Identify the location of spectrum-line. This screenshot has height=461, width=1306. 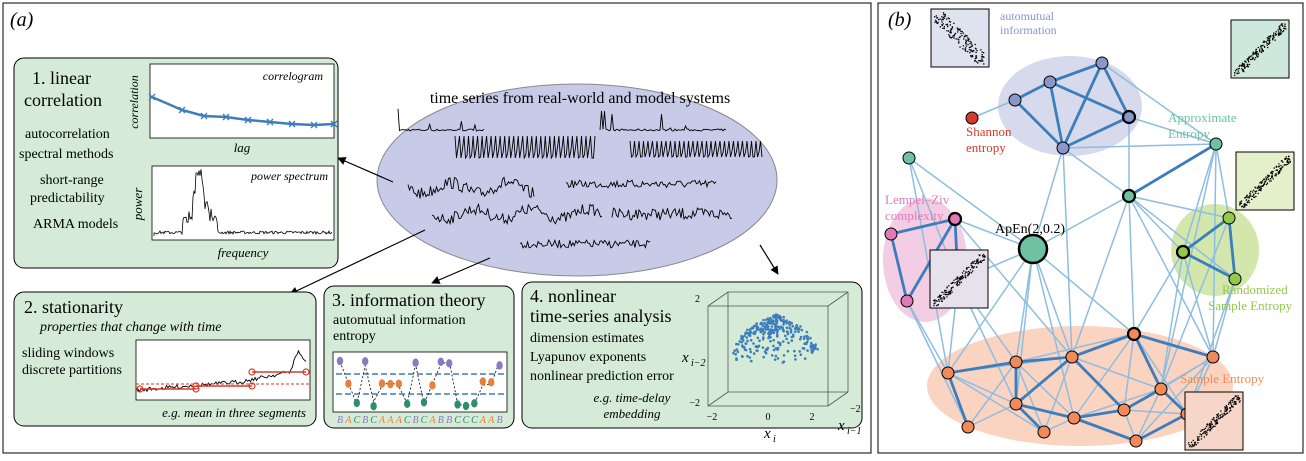
(243, 202).